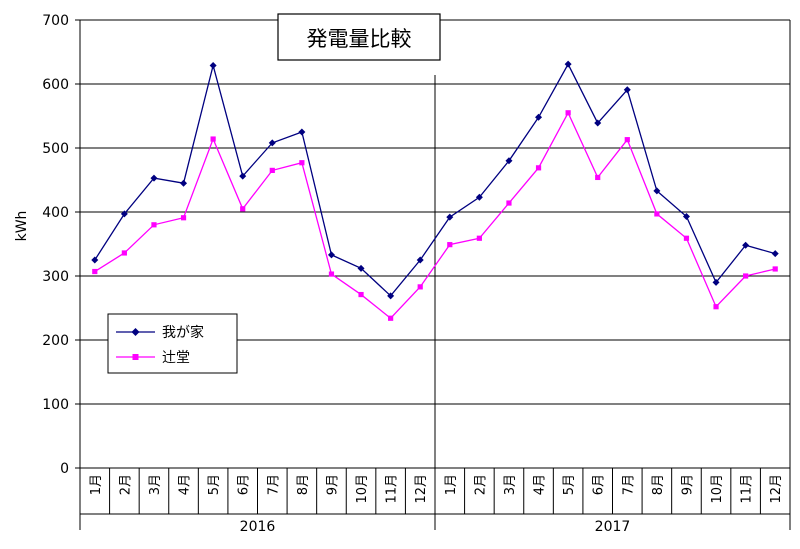  Describe the element at coordinates (55, 85) in the screenshot. I see `y-tick-label: 600` at that location.